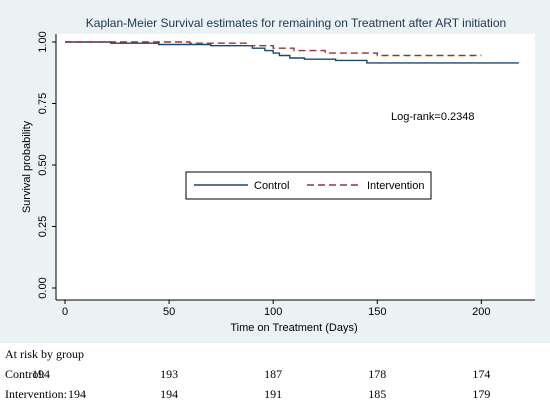 Image resolution: width=550 pixels, height=405 pixels. I want to click on at-risk-row-label-intervention: Intervention:, so click(36, 394).